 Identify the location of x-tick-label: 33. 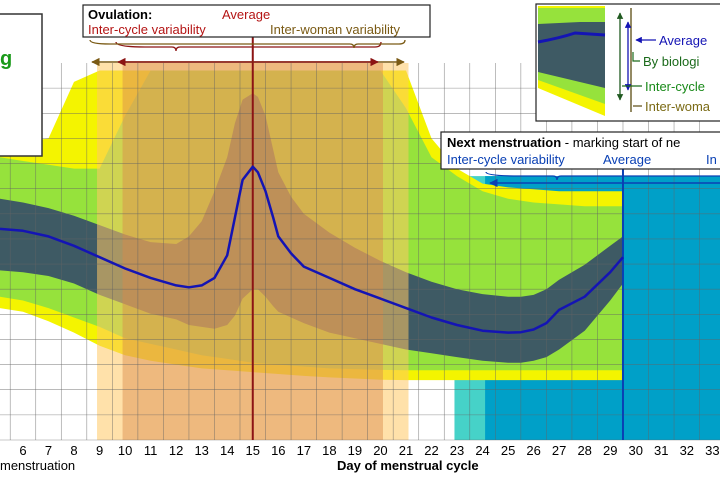
(712, 450).